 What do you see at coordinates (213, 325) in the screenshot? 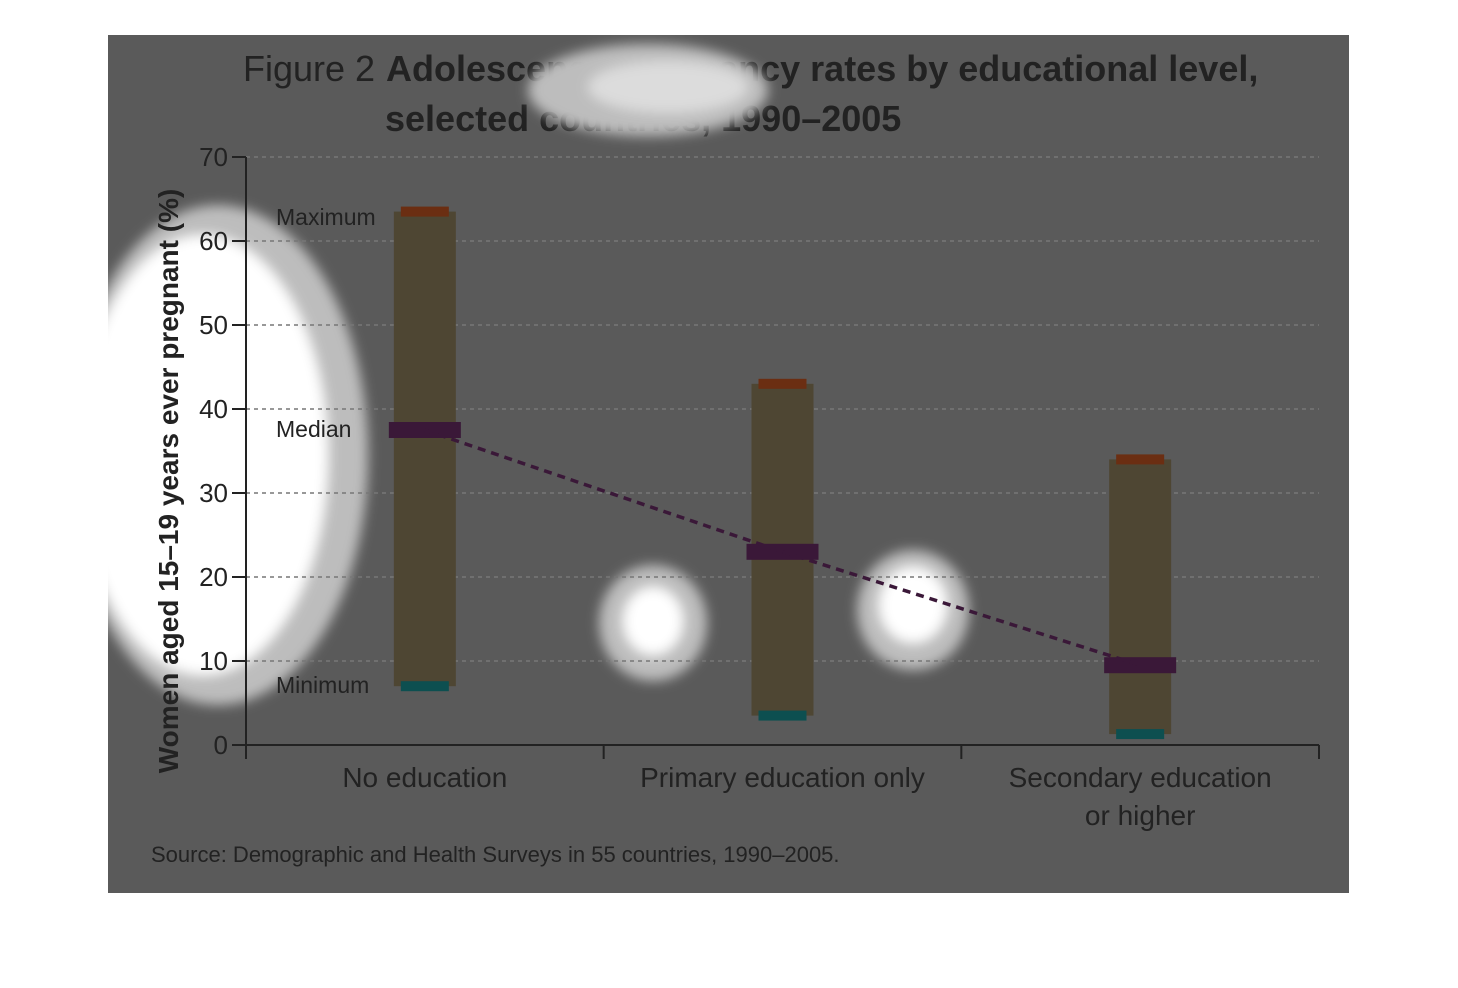
I see `y-tick-label: 50` at bounding box center [213, 325].